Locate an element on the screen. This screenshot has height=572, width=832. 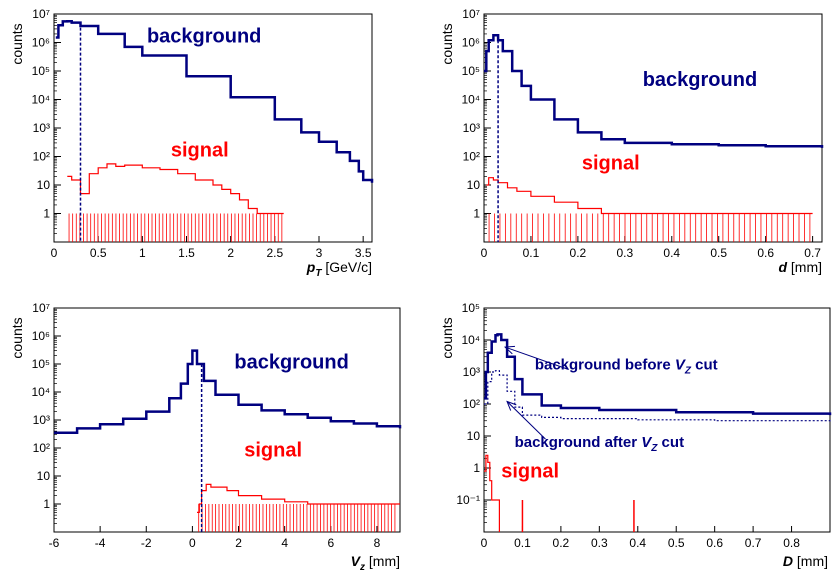
x-tick-label: 4 is located at coordinates (284, 543).